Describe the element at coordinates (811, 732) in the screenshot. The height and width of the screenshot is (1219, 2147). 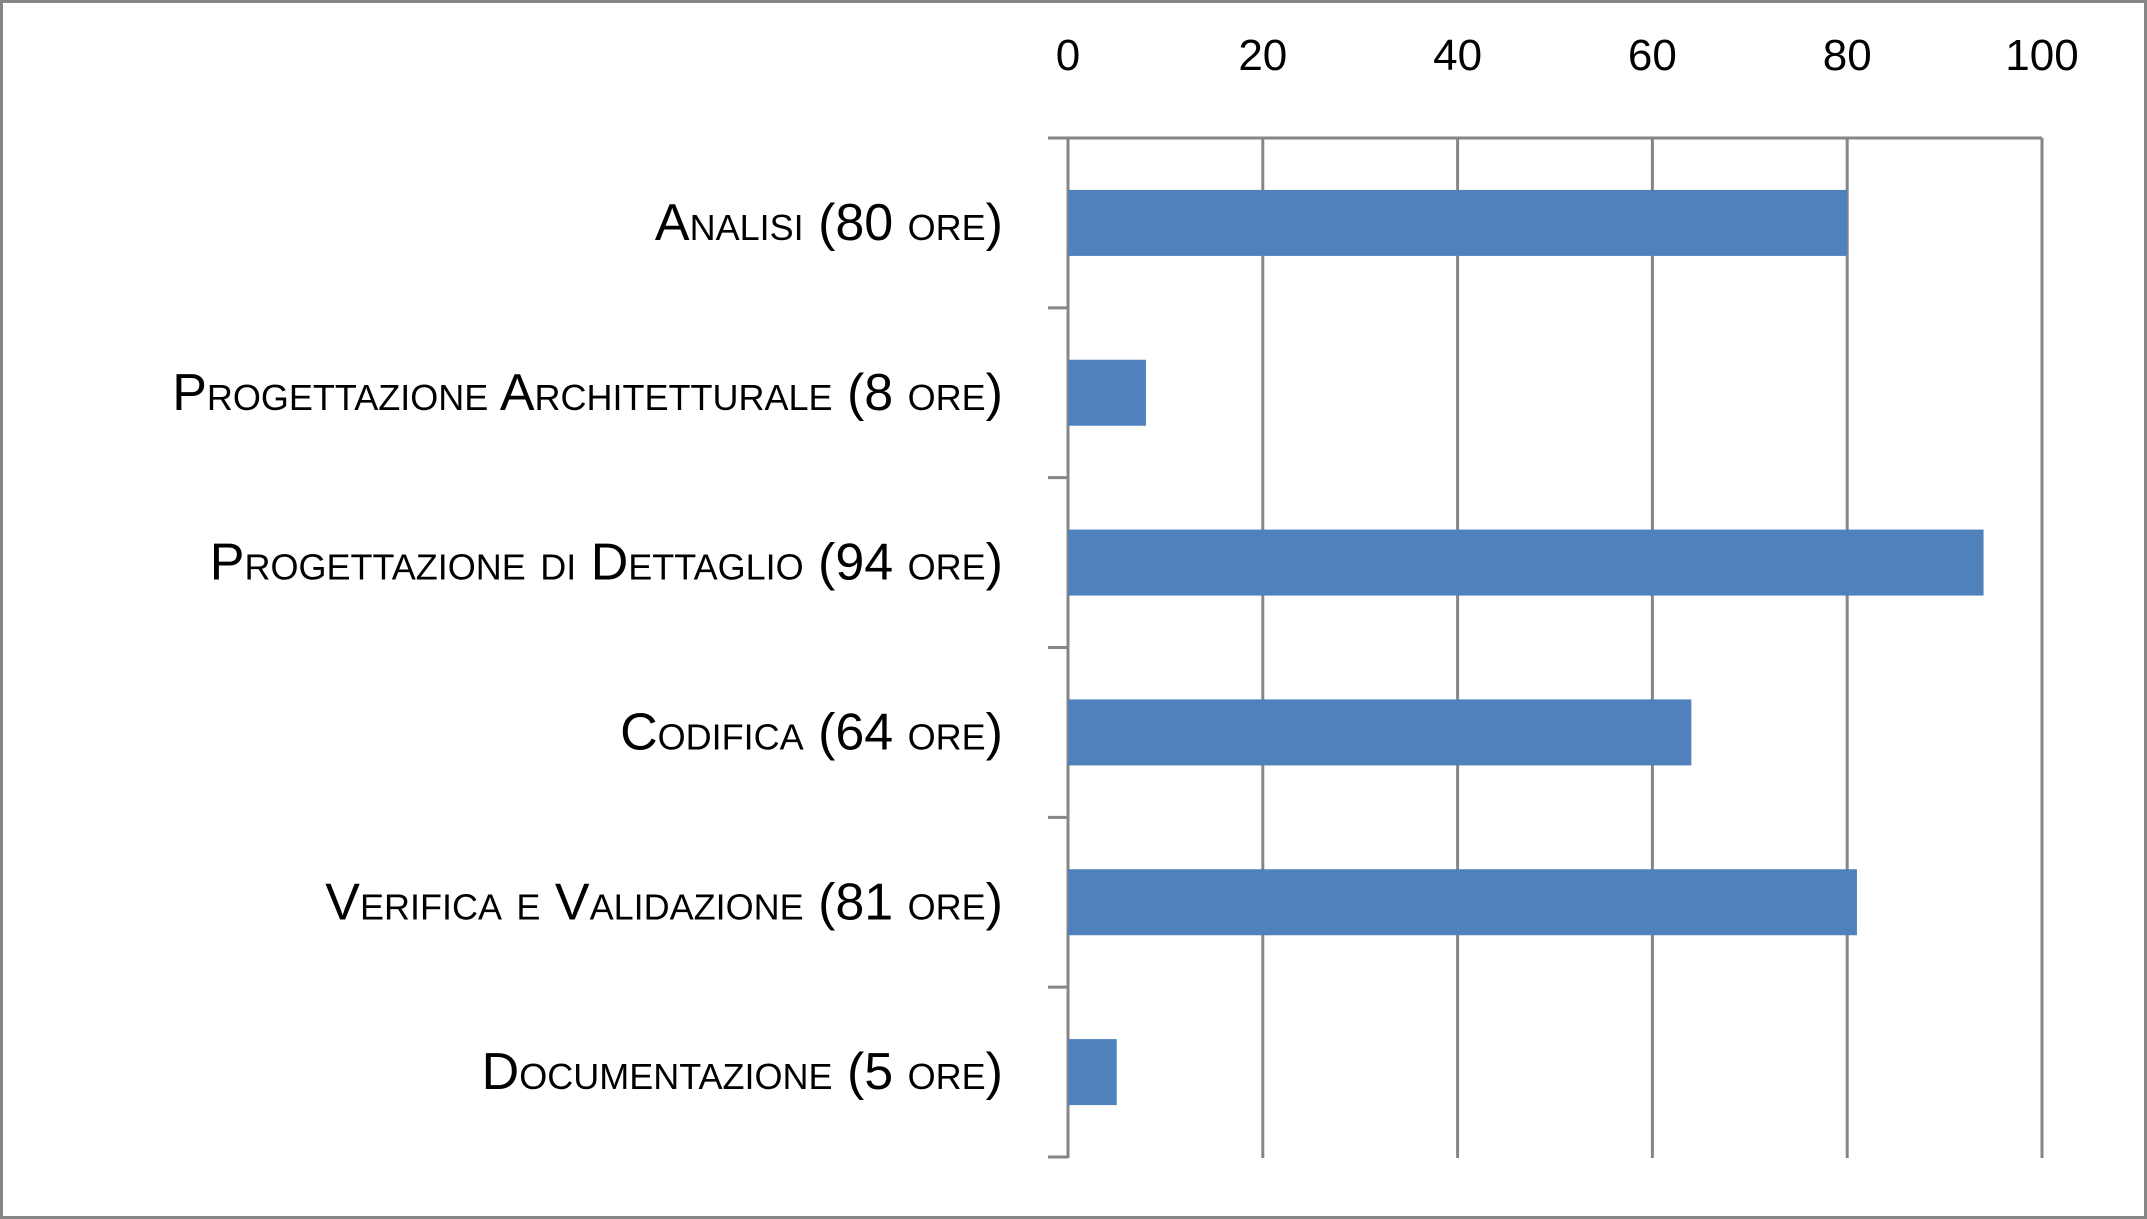
I see `category-label: Codifica (64 ore)` at that location.